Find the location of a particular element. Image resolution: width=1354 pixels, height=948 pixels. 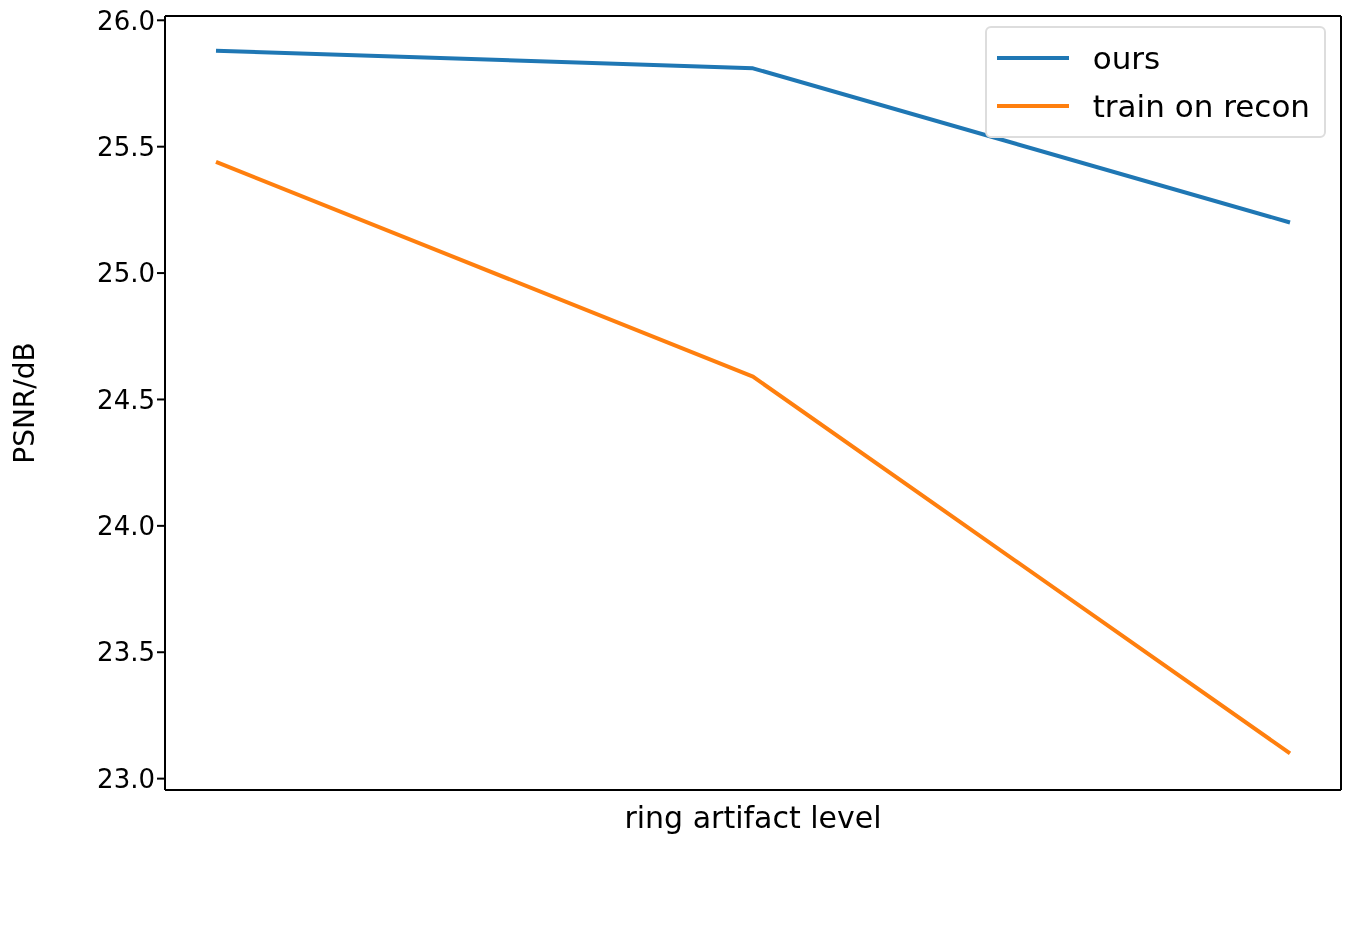

y-tick-label: 24.5 is located at coordinates (126, 399).